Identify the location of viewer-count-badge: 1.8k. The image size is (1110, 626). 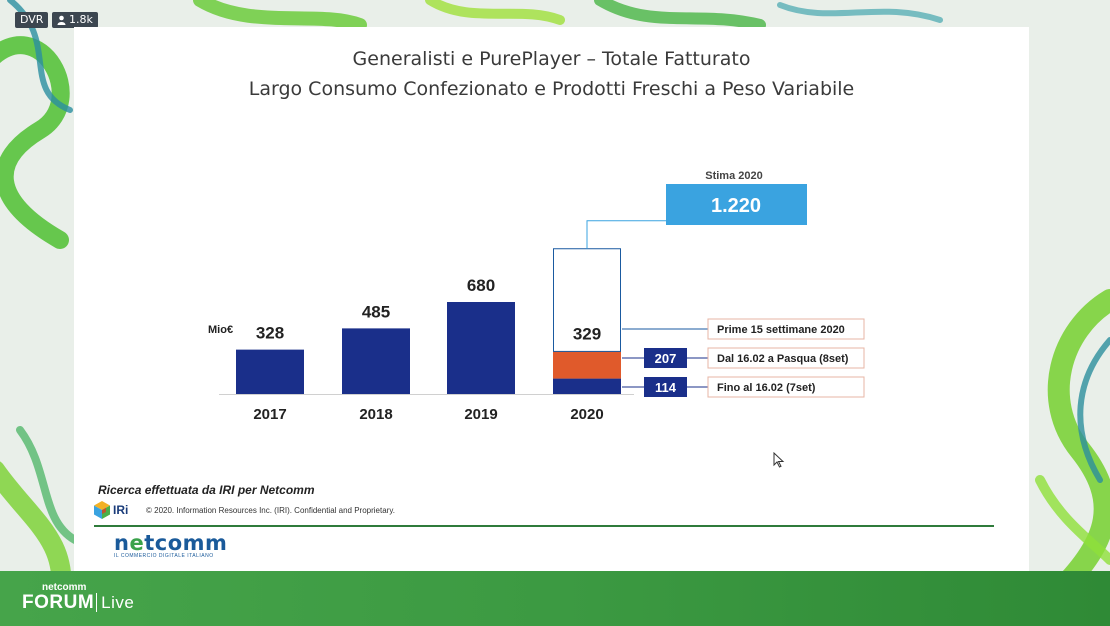
(75, 20).